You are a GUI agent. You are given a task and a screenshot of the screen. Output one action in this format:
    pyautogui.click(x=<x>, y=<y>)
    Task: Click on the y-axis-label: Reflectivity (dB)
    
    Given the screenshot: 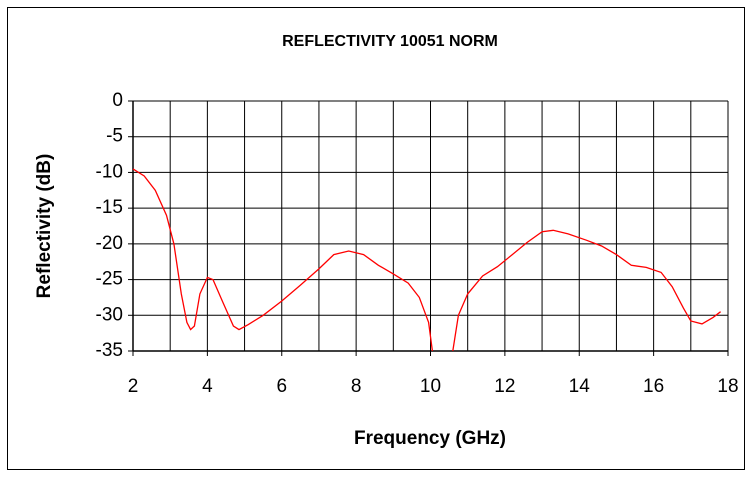 What is the action you would take?
    pyautogui.click(x=44, y=226)
    